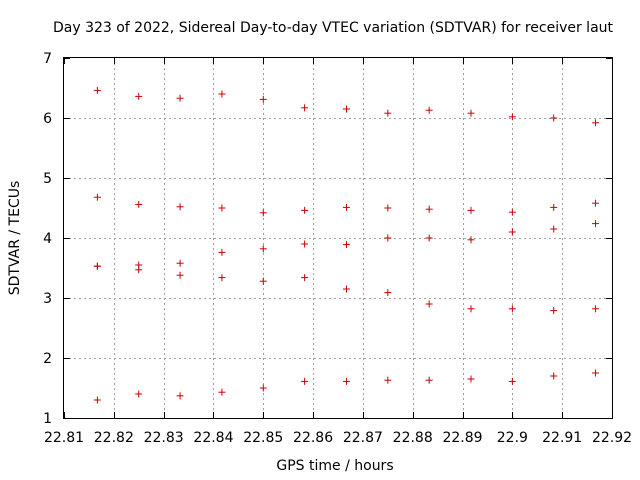 Image resolution: width=640 pixels, height=480 pixels. I want to click on y-tick-label: 6, so click(47, 119).